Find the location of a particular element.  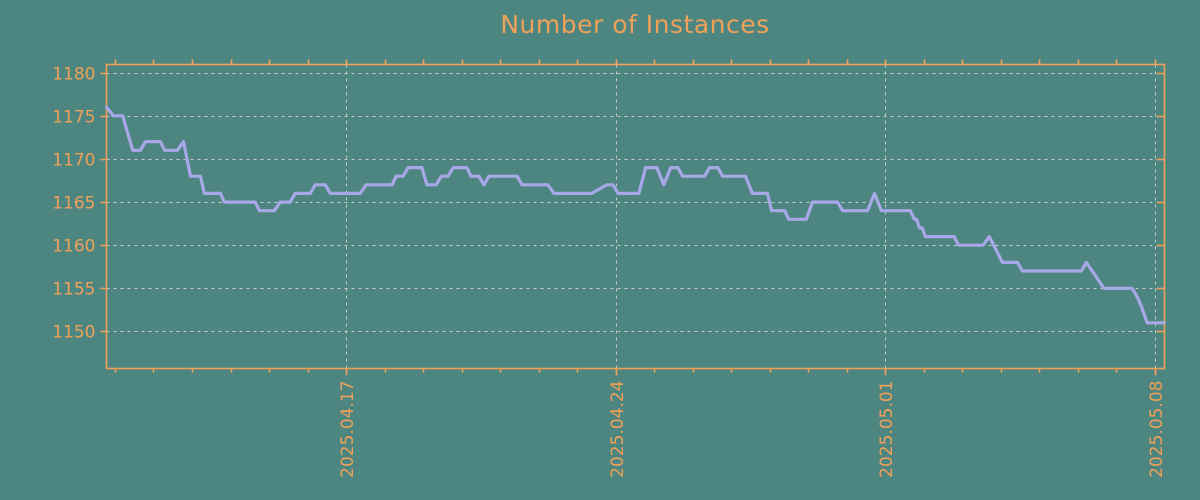

y-tick-label: 1160 is located at coordinates (73, 247).